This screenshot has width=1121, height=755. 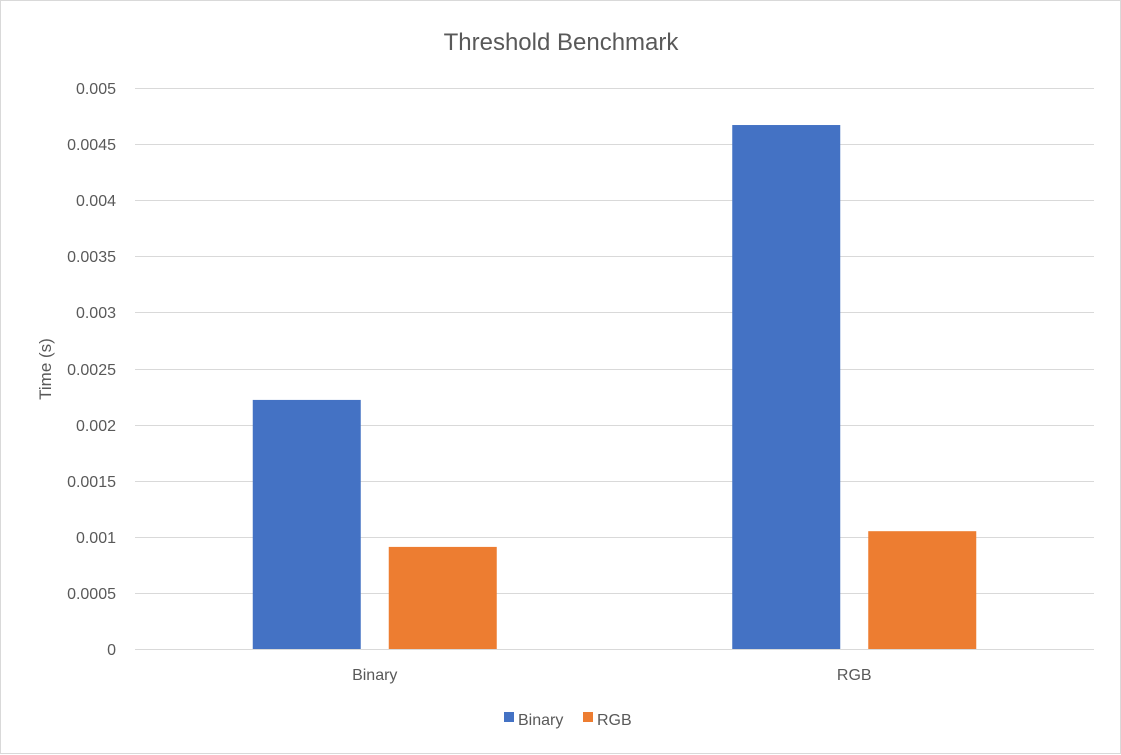 I want to click on legend-label-rgb: RGB, so click(x=614, y=720).